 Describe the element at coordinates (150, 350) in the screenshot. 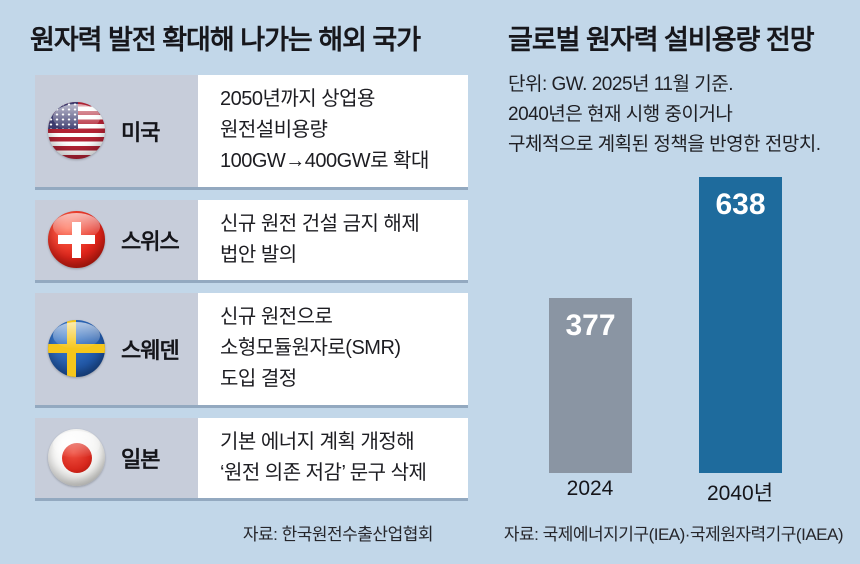

I see `country-name: 스웨덴` at that location.